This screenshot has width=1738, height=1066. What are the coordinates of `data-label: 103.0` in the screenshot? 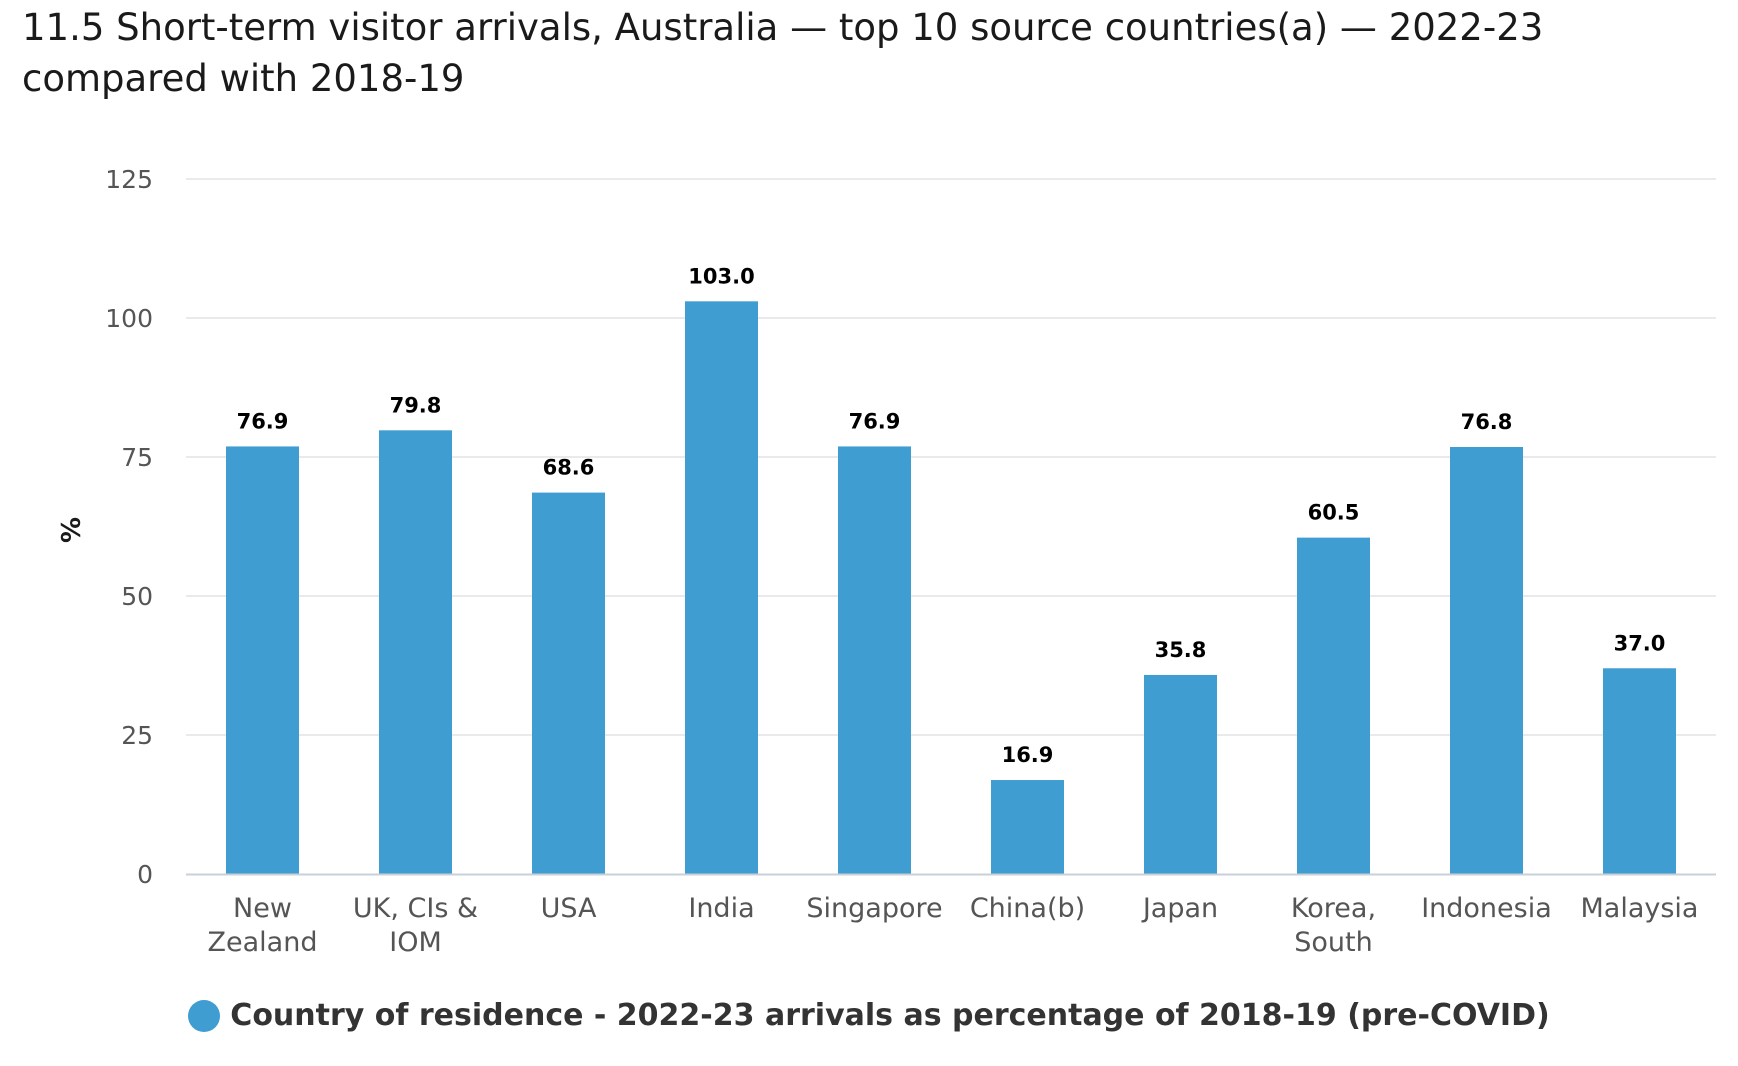 It's located at (721, 276).